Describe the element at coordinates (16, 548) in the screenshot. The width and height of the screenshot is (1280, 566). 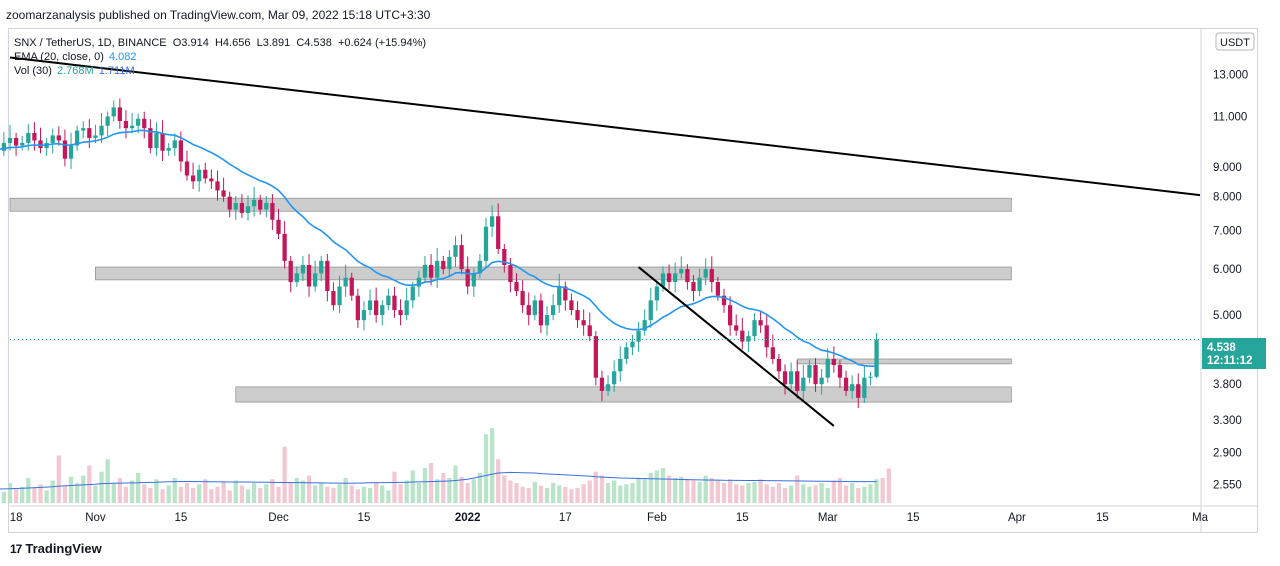
I see `tradingview-logo-icon: 17` at that location.